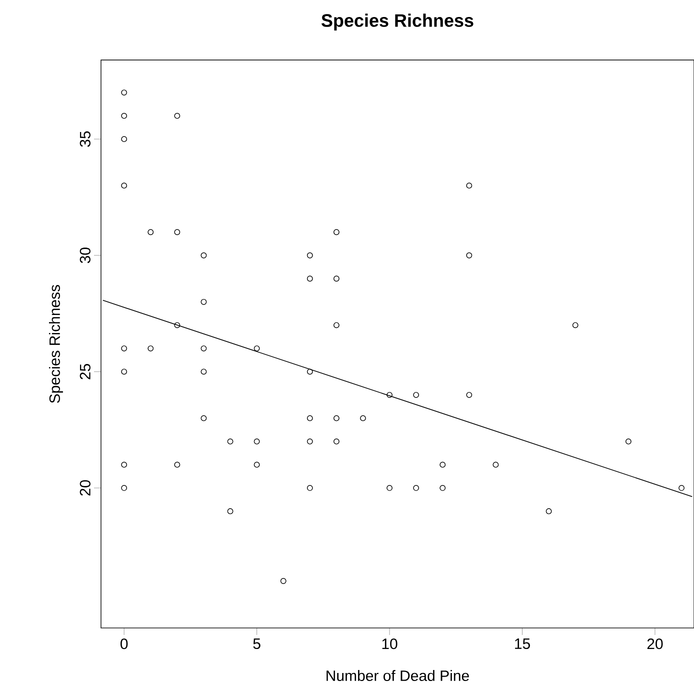 The width and height of the screenshot is (694, 700). What do you see at coordinates (85, 139) in the screenshot?
I see `y-tick-label: 35` at bounding box center [85, 139].